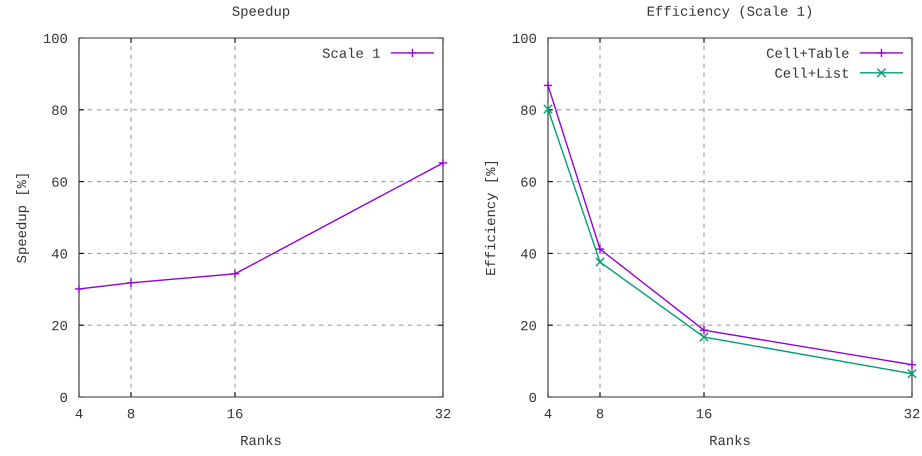 The width and height of the screenshot is (922, 456). What do you see at coordinates (491, 218) in the screenshot?
I see `y-axis-title: Efficiency [%]` at bounding box center [491, 218].